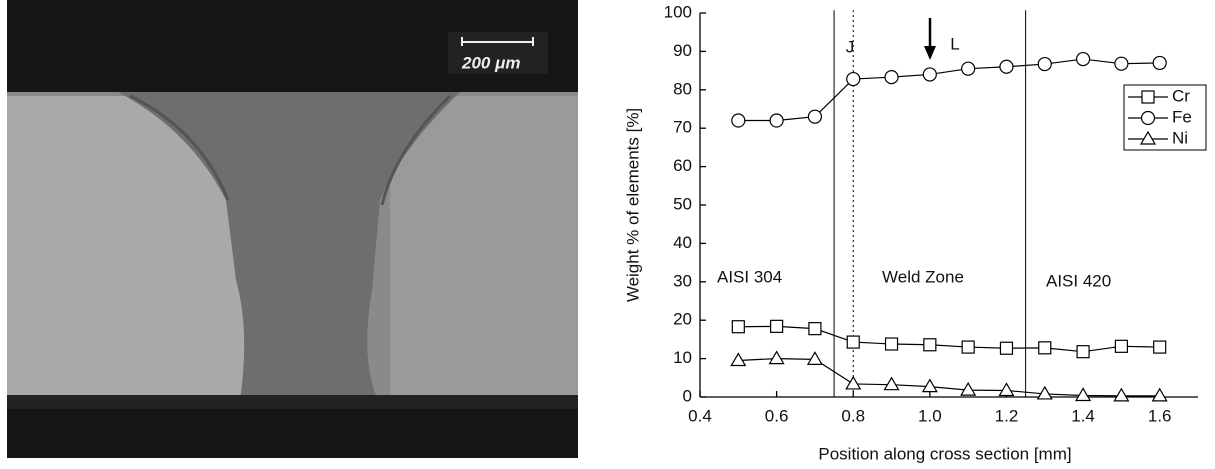 Image resolution: width=1215 pixels, height=469 pixels. What do you see at coordinates (777, 415) in the screenshot?
I see `x-tick-label: 0.6` at bounding box center [777, 415].